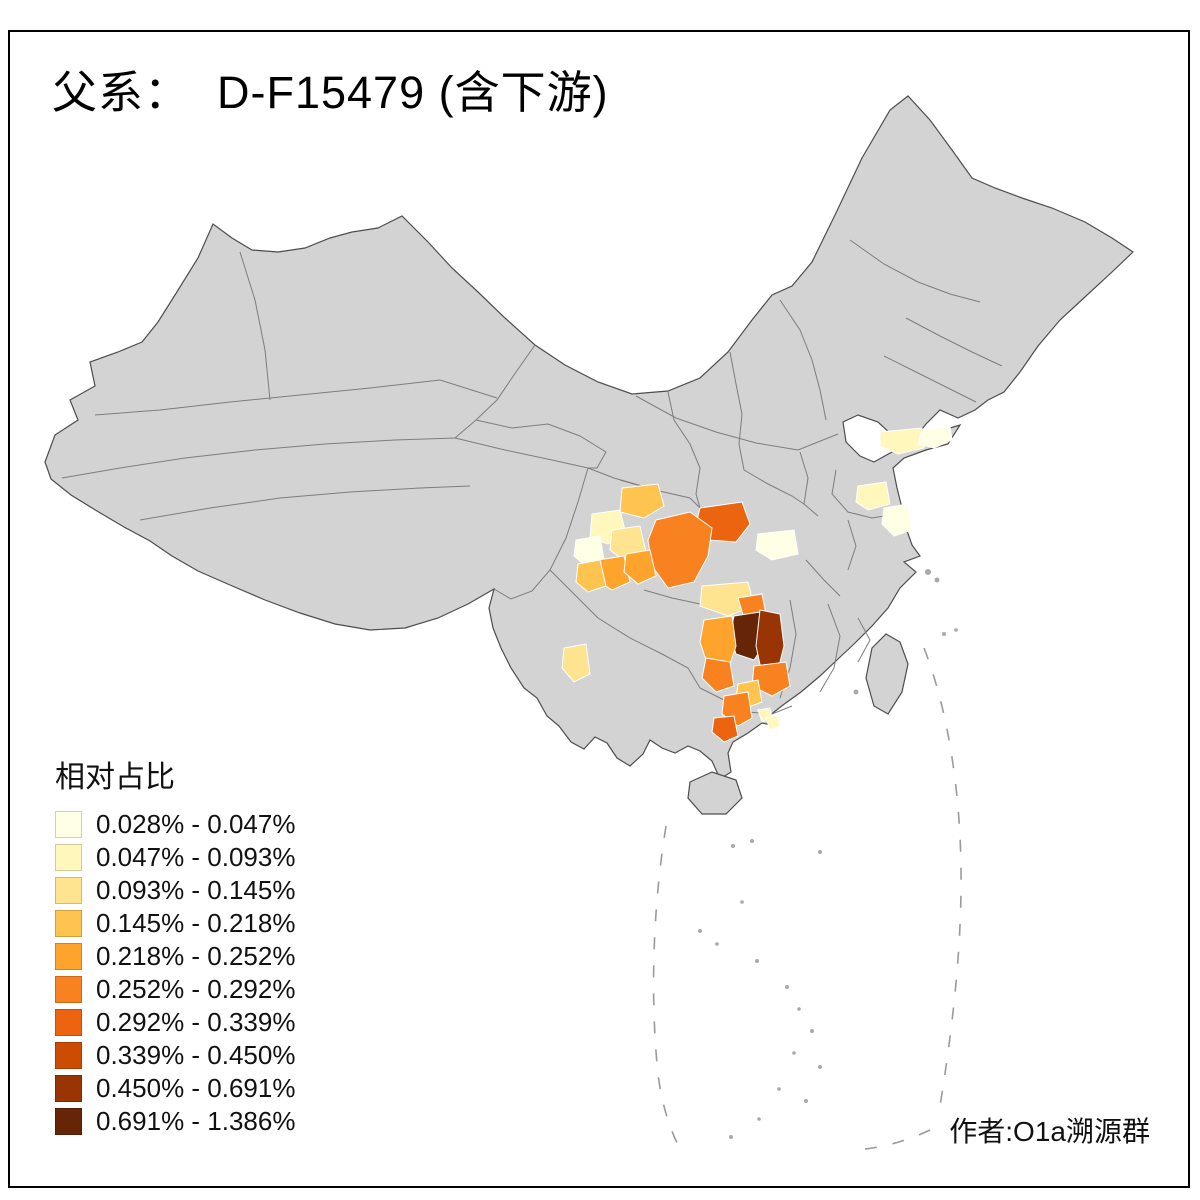 The image size is (1200, 1200). I want to click on legend-item: 0.252% - 0.292%, so click(175, 989).